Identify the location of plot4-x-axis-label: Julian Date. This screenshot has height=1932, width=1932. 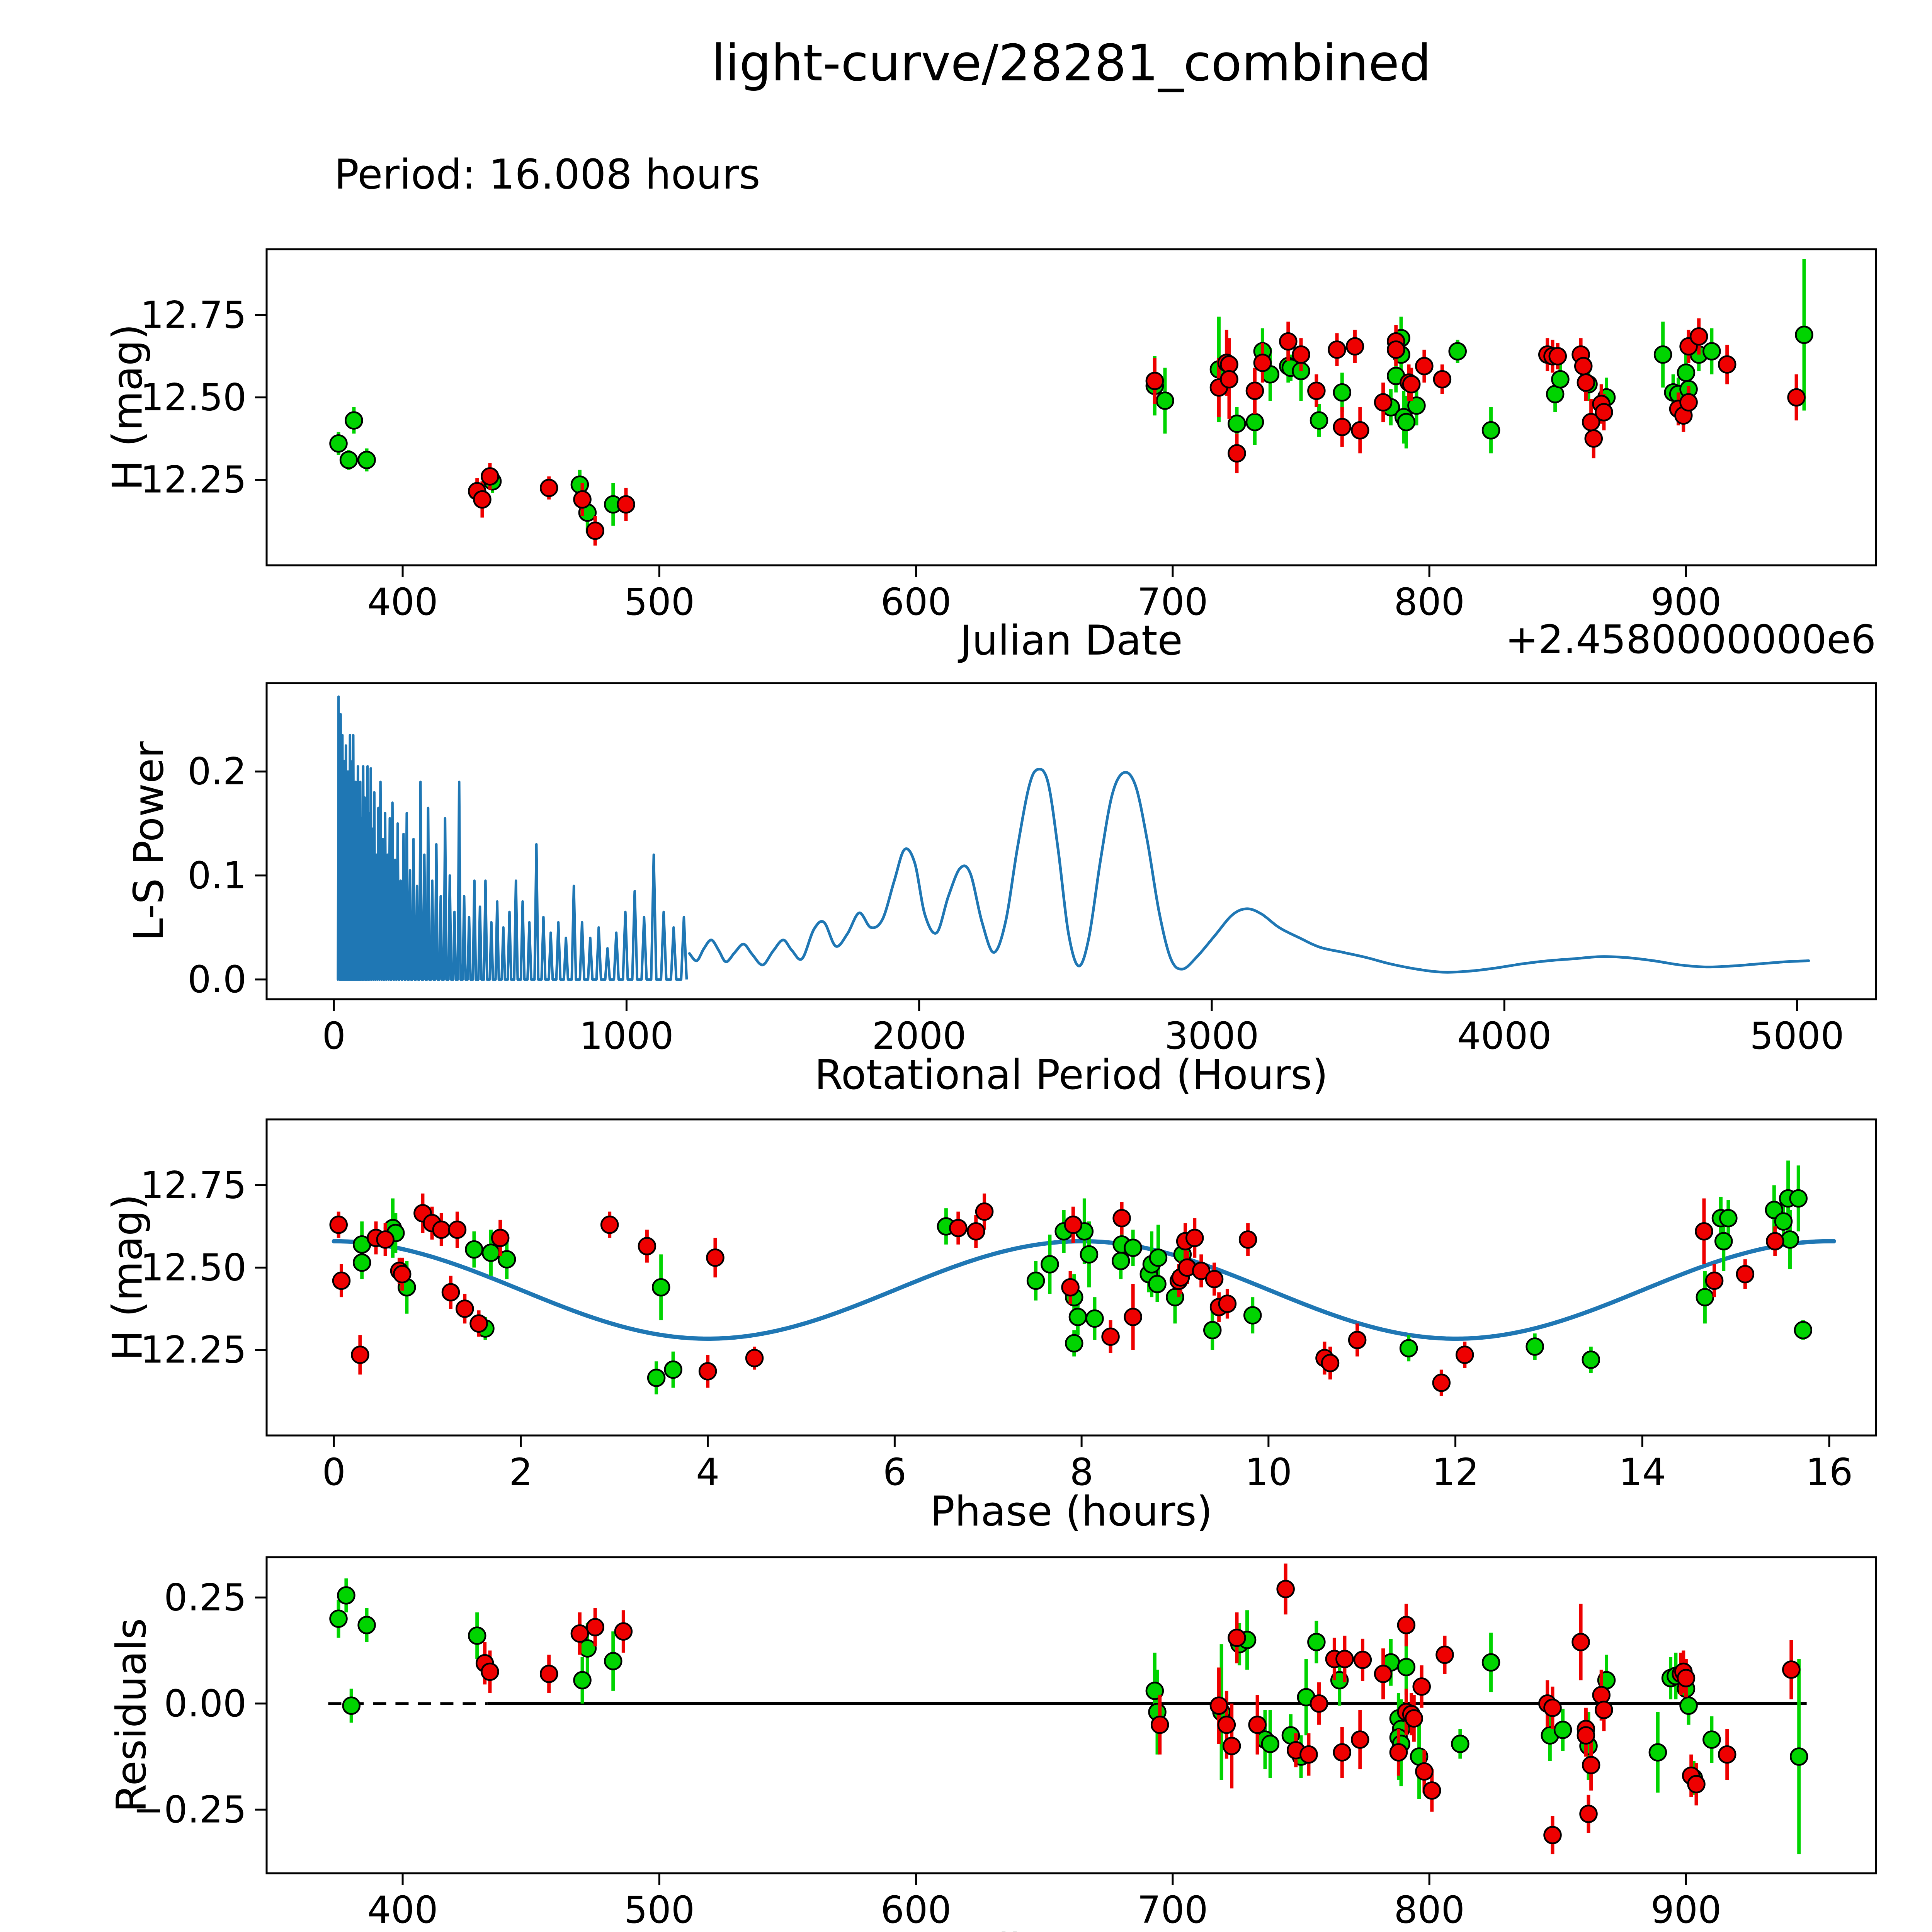
(1071, 1928).